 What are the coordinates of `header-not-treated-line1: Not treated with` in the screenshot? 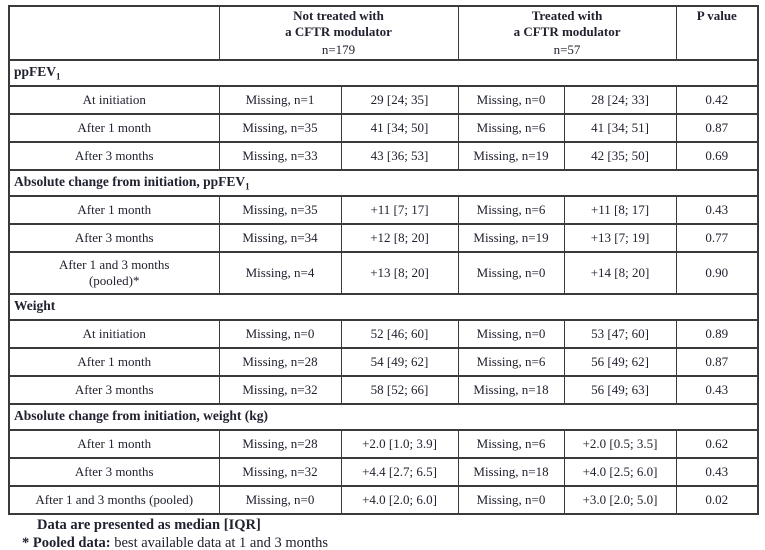 It's located at (338, 15).